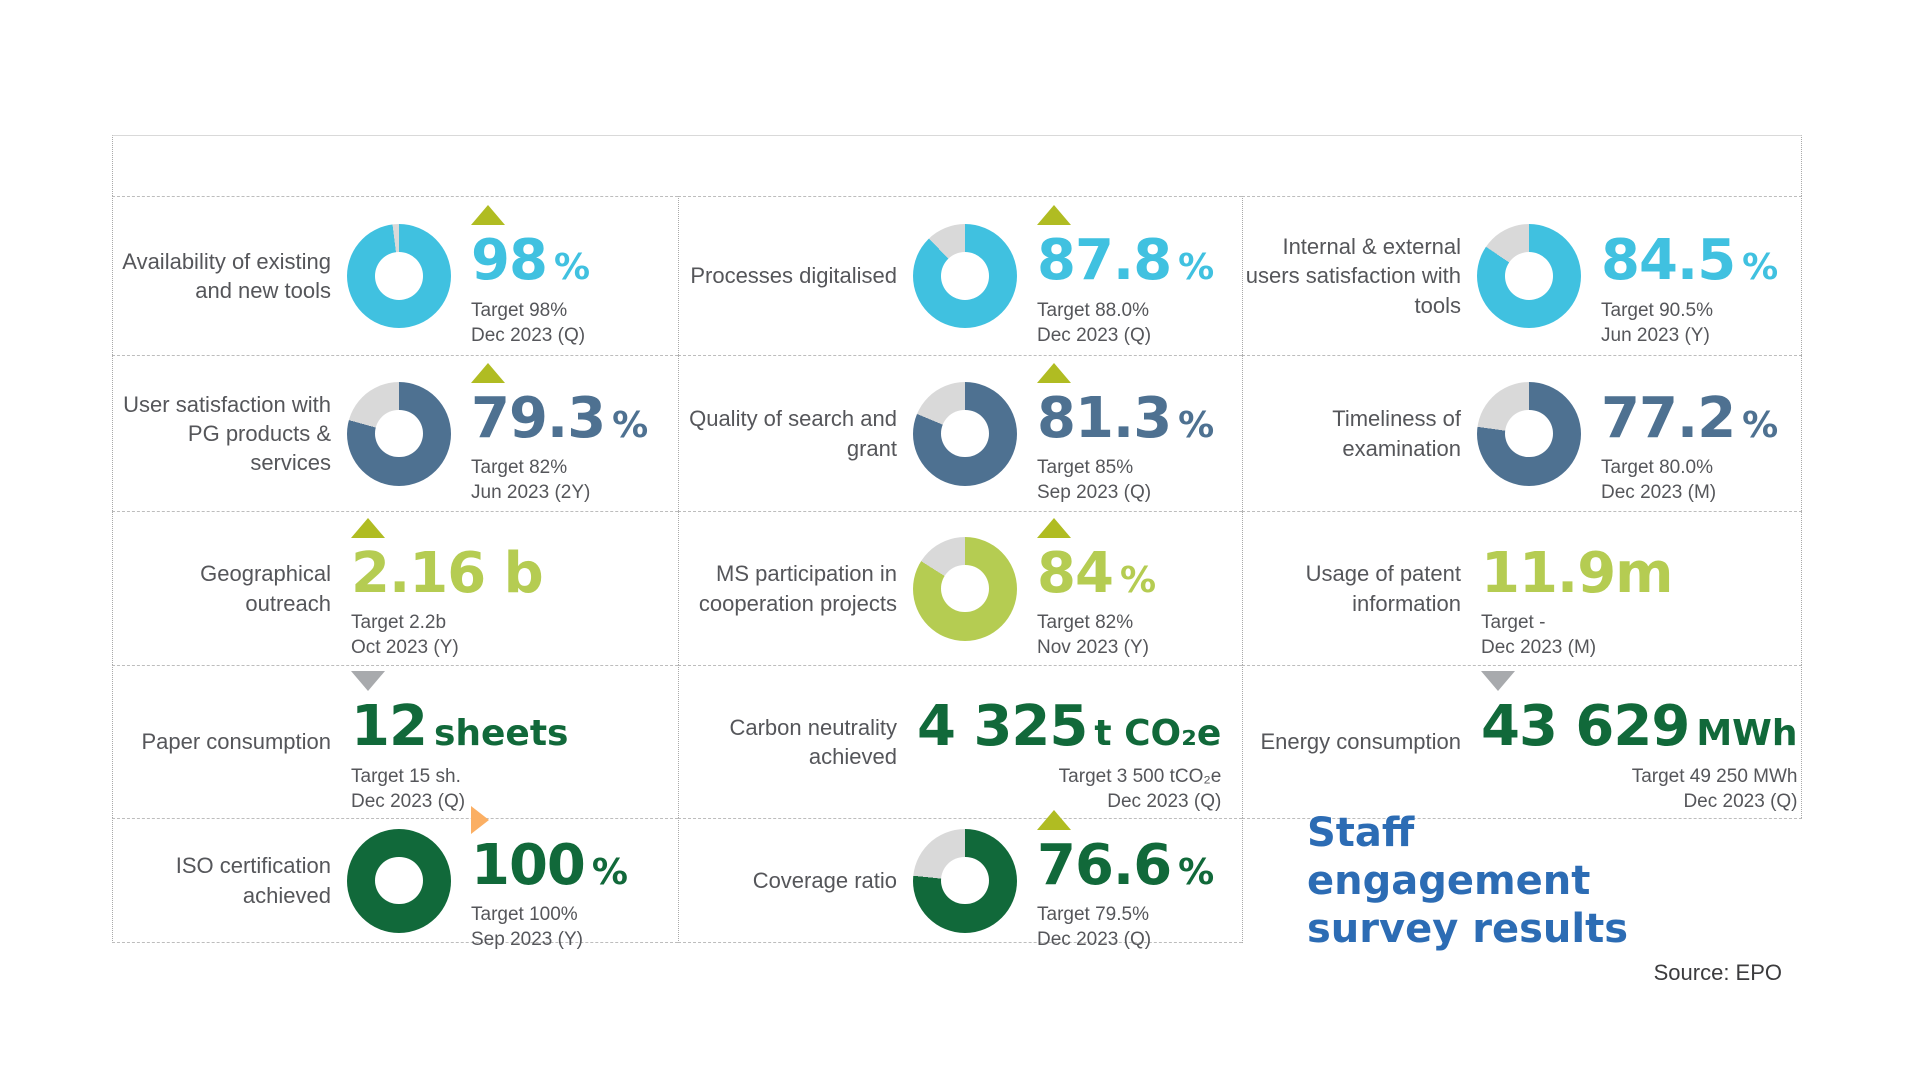 The height and width of the screenshot is (1080, 1920). I want to click on kpi-value: 84%, so click(1097, 573).